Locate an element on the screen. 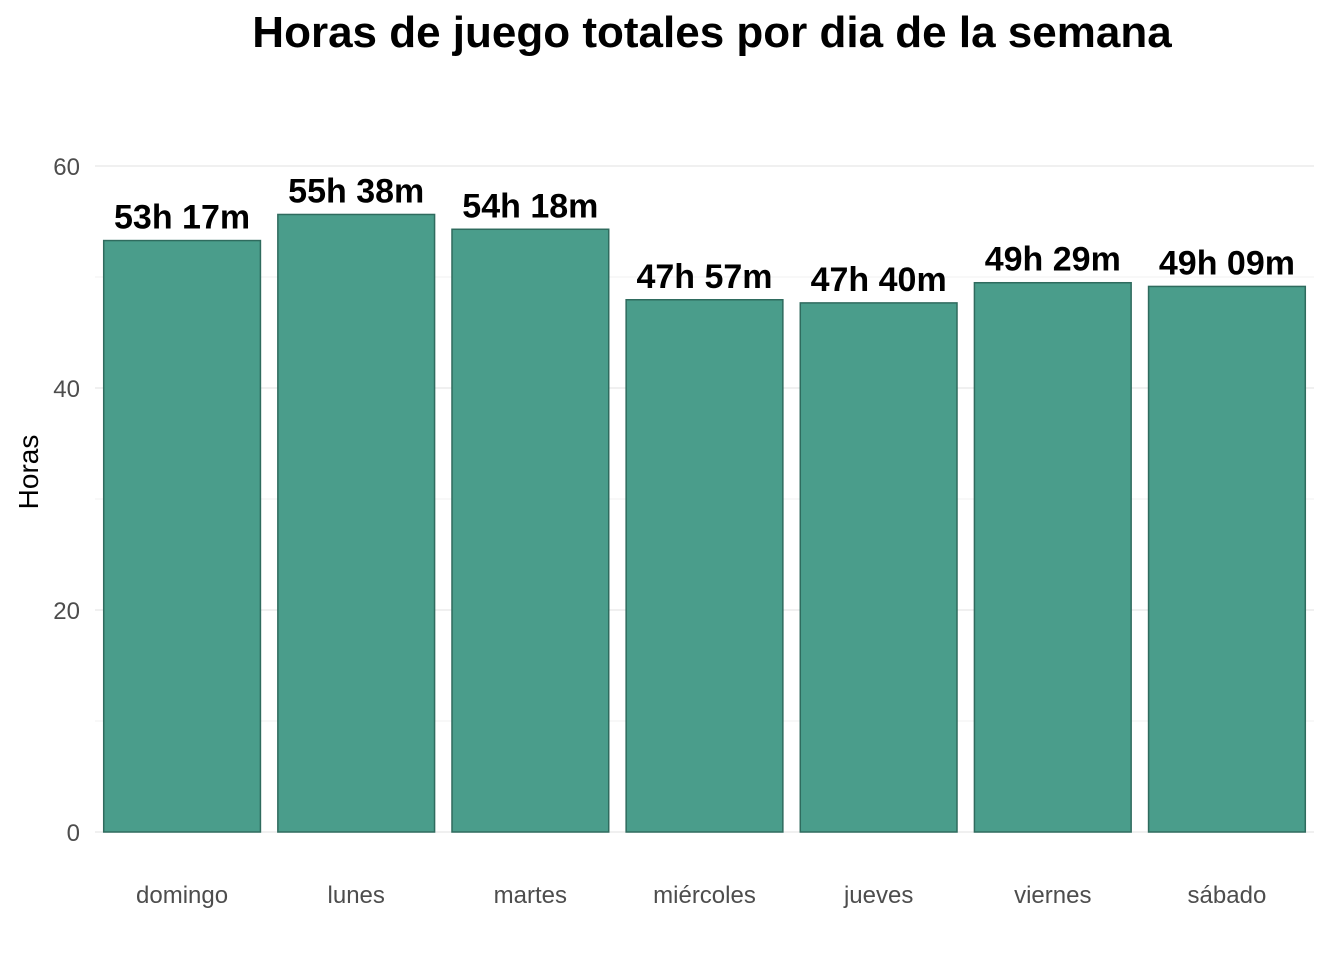 The width and height of the screenshot is (1344, 960). x-tick-label: domingo is located at coordinates (182, 895).